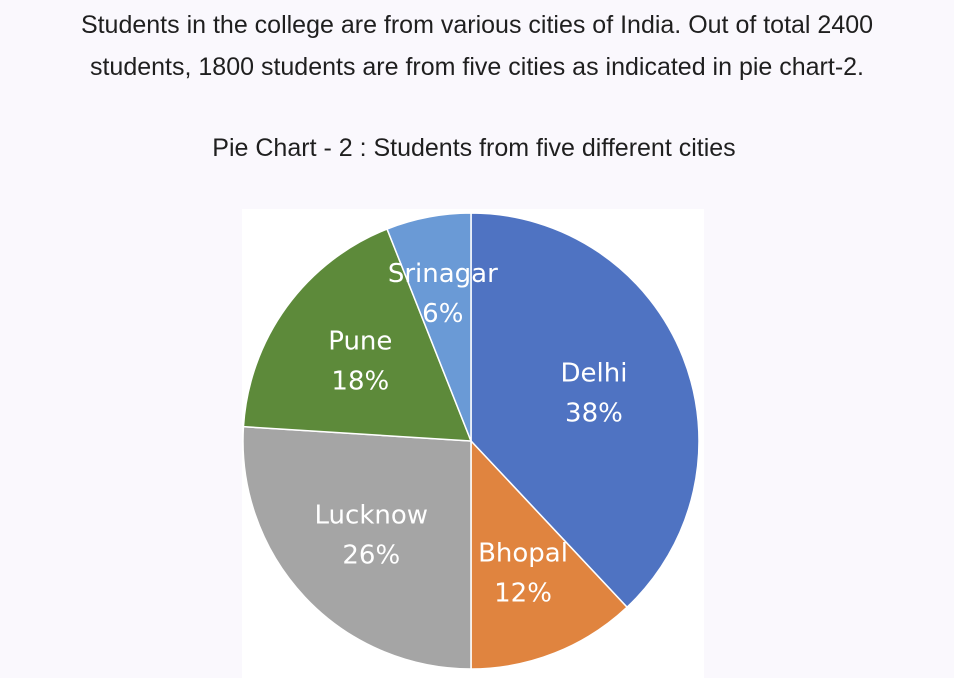 This screenshot has width=954, height=678. I want to click on slice-percent-bhopal: 12%, so click(523, 593).